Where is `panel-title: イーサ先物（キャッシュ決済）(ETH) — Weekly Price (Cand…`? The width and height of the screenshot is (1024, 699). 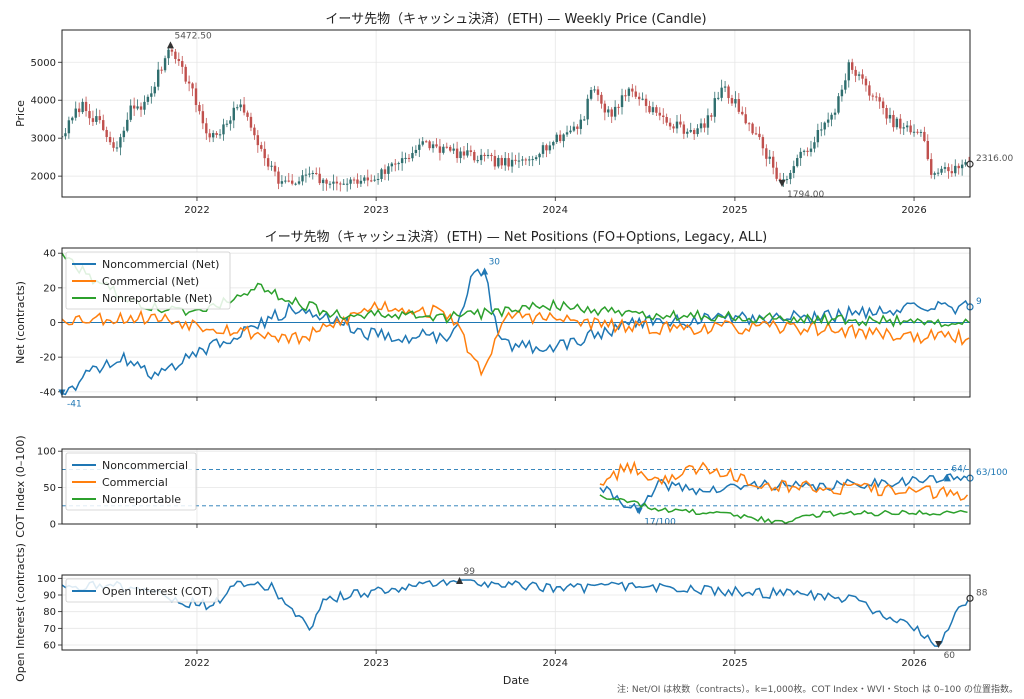 panel-title: イーサ先物（キャッシュ決済）(ETH) — Weekly Price (Cand… is located at coordinates (515, 19).